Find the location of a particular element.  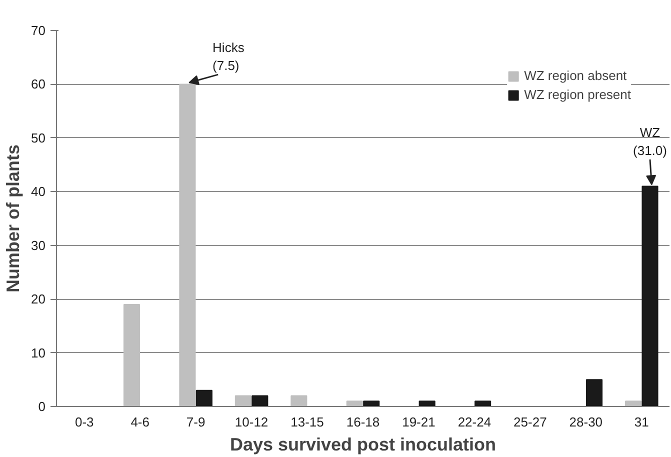

y-tick-label: 30 is located at coordinates (38, 245).